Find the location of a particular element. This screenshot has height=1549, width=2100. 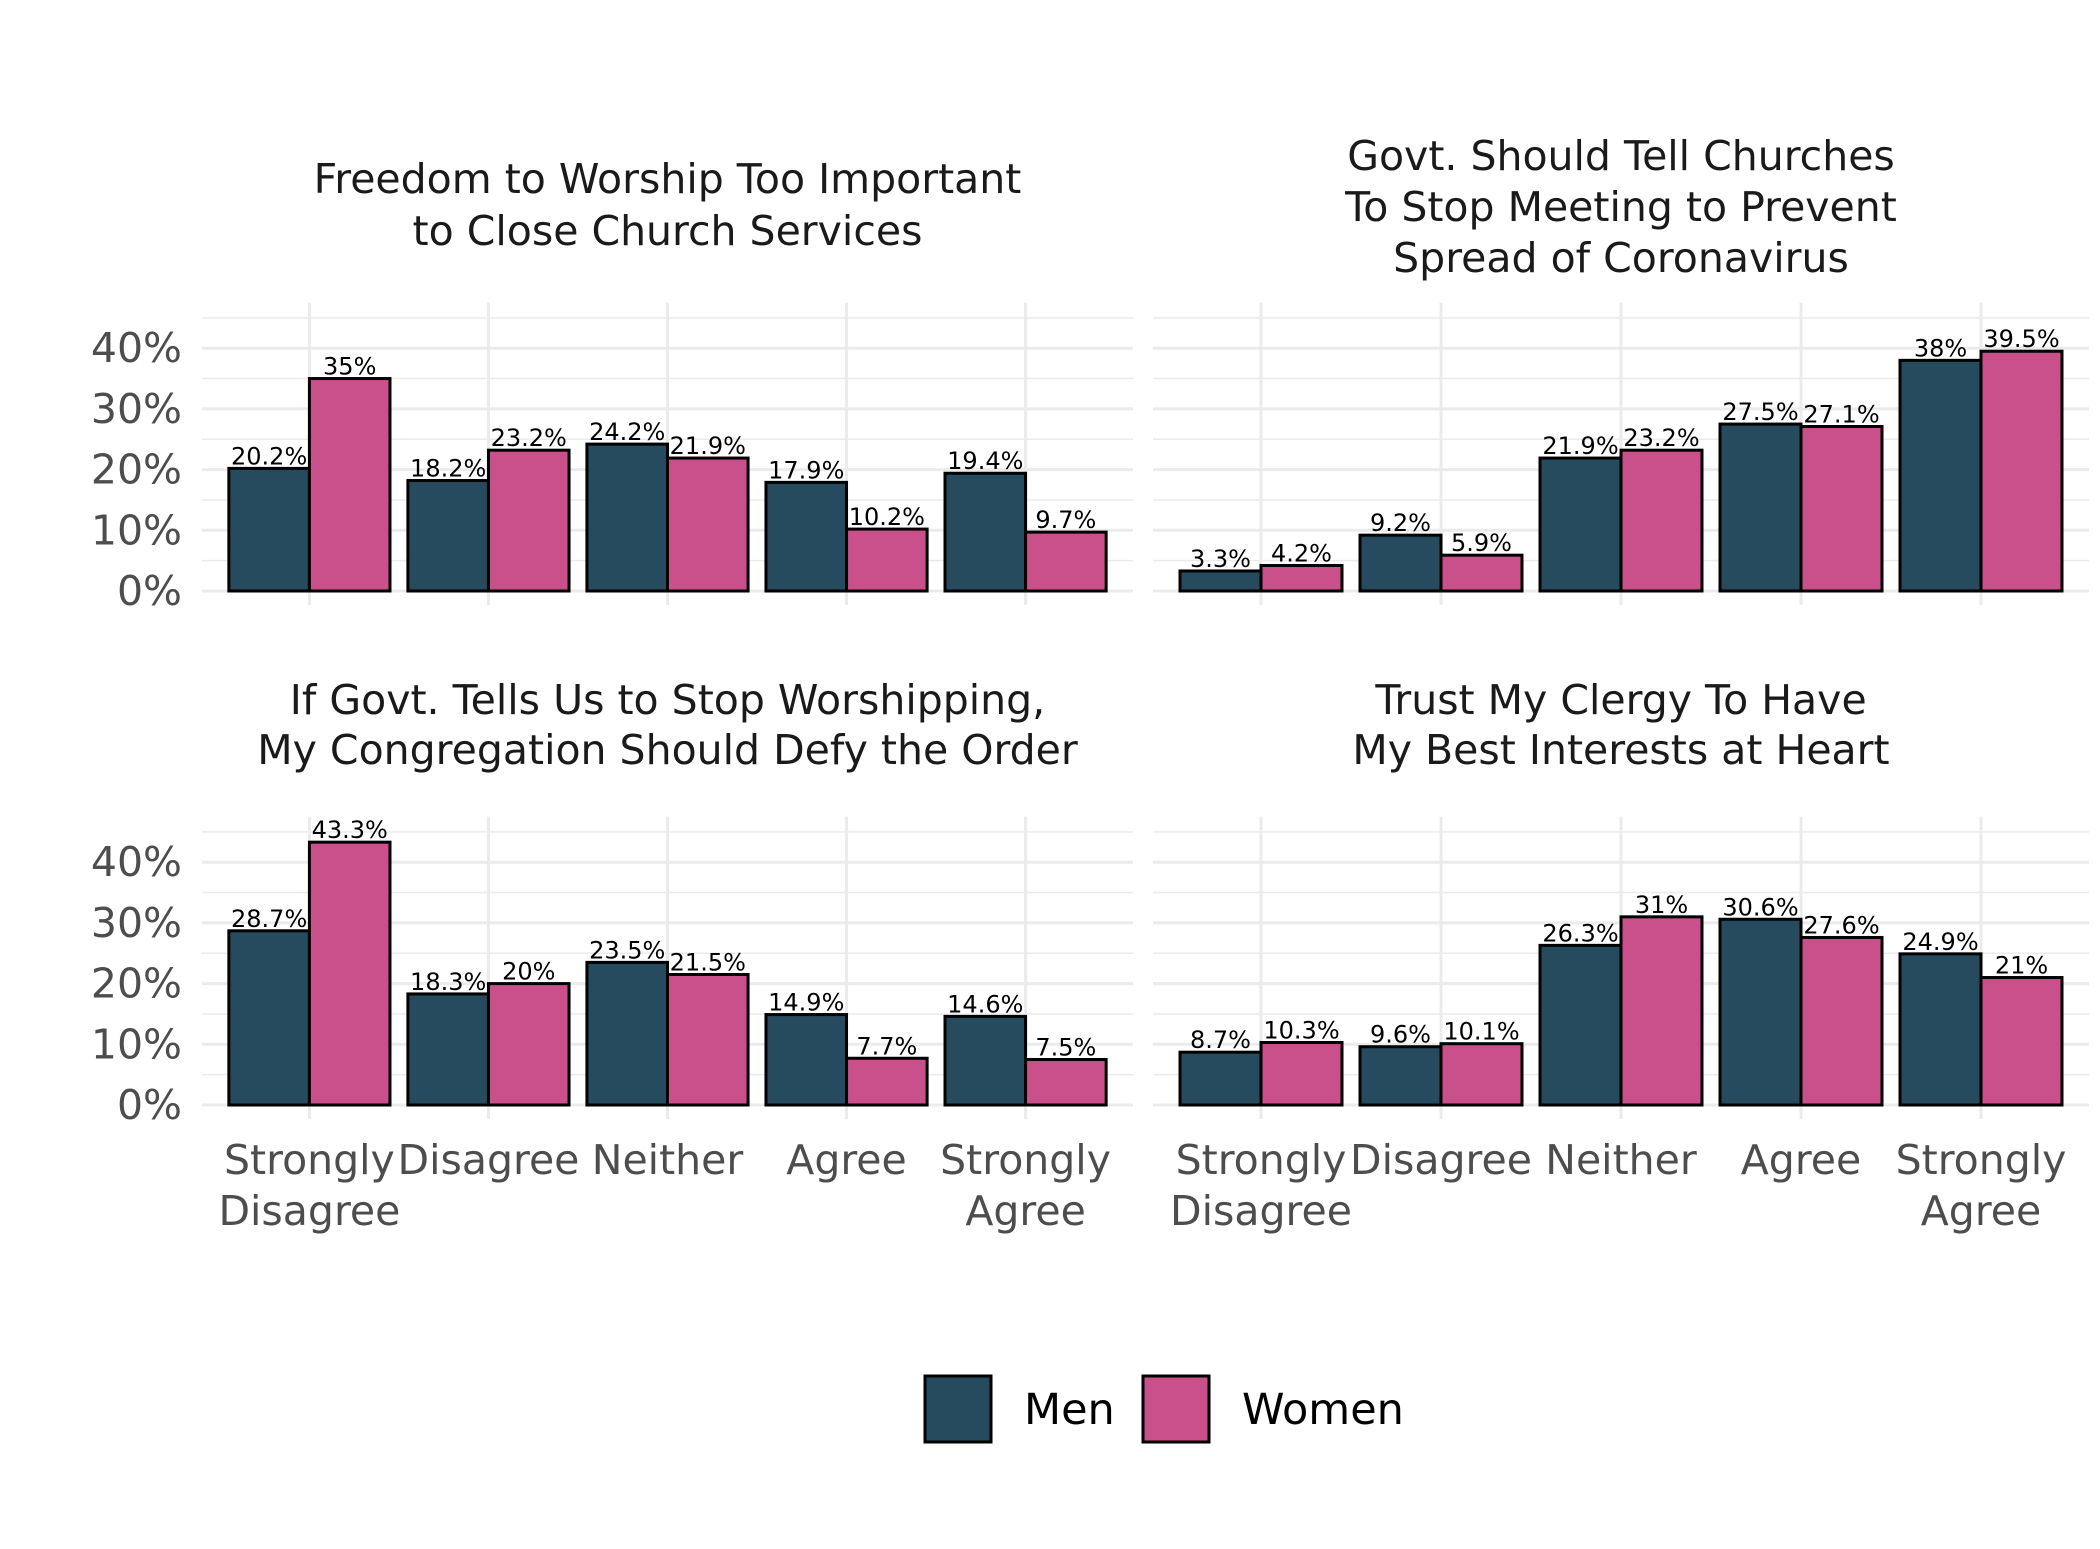

bar-value-label: 38% is located at coordinates (1940, 348).